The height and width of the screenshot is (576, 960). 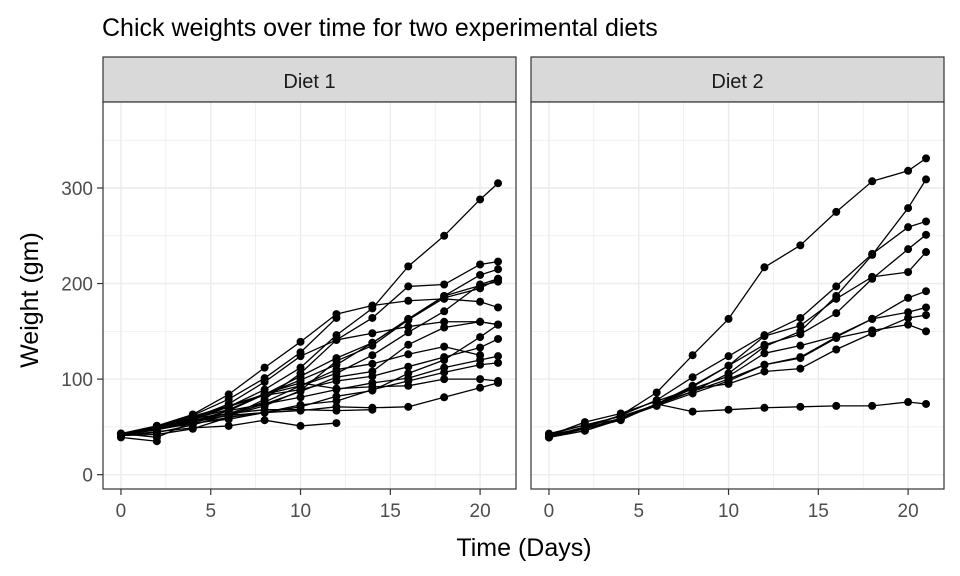 I want to click on y-tick-label: 0, so click(x=87, y=476).